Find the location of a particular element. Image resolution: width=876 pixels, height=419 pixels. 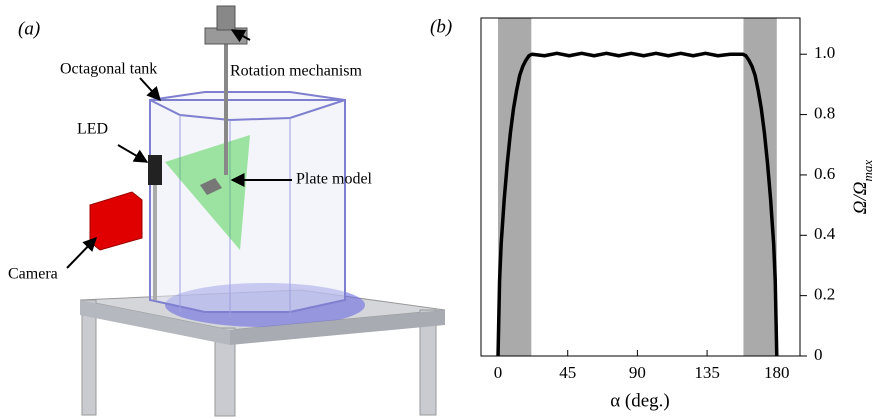

y-axis-label-sub: max is located at coordinates (867, 171).